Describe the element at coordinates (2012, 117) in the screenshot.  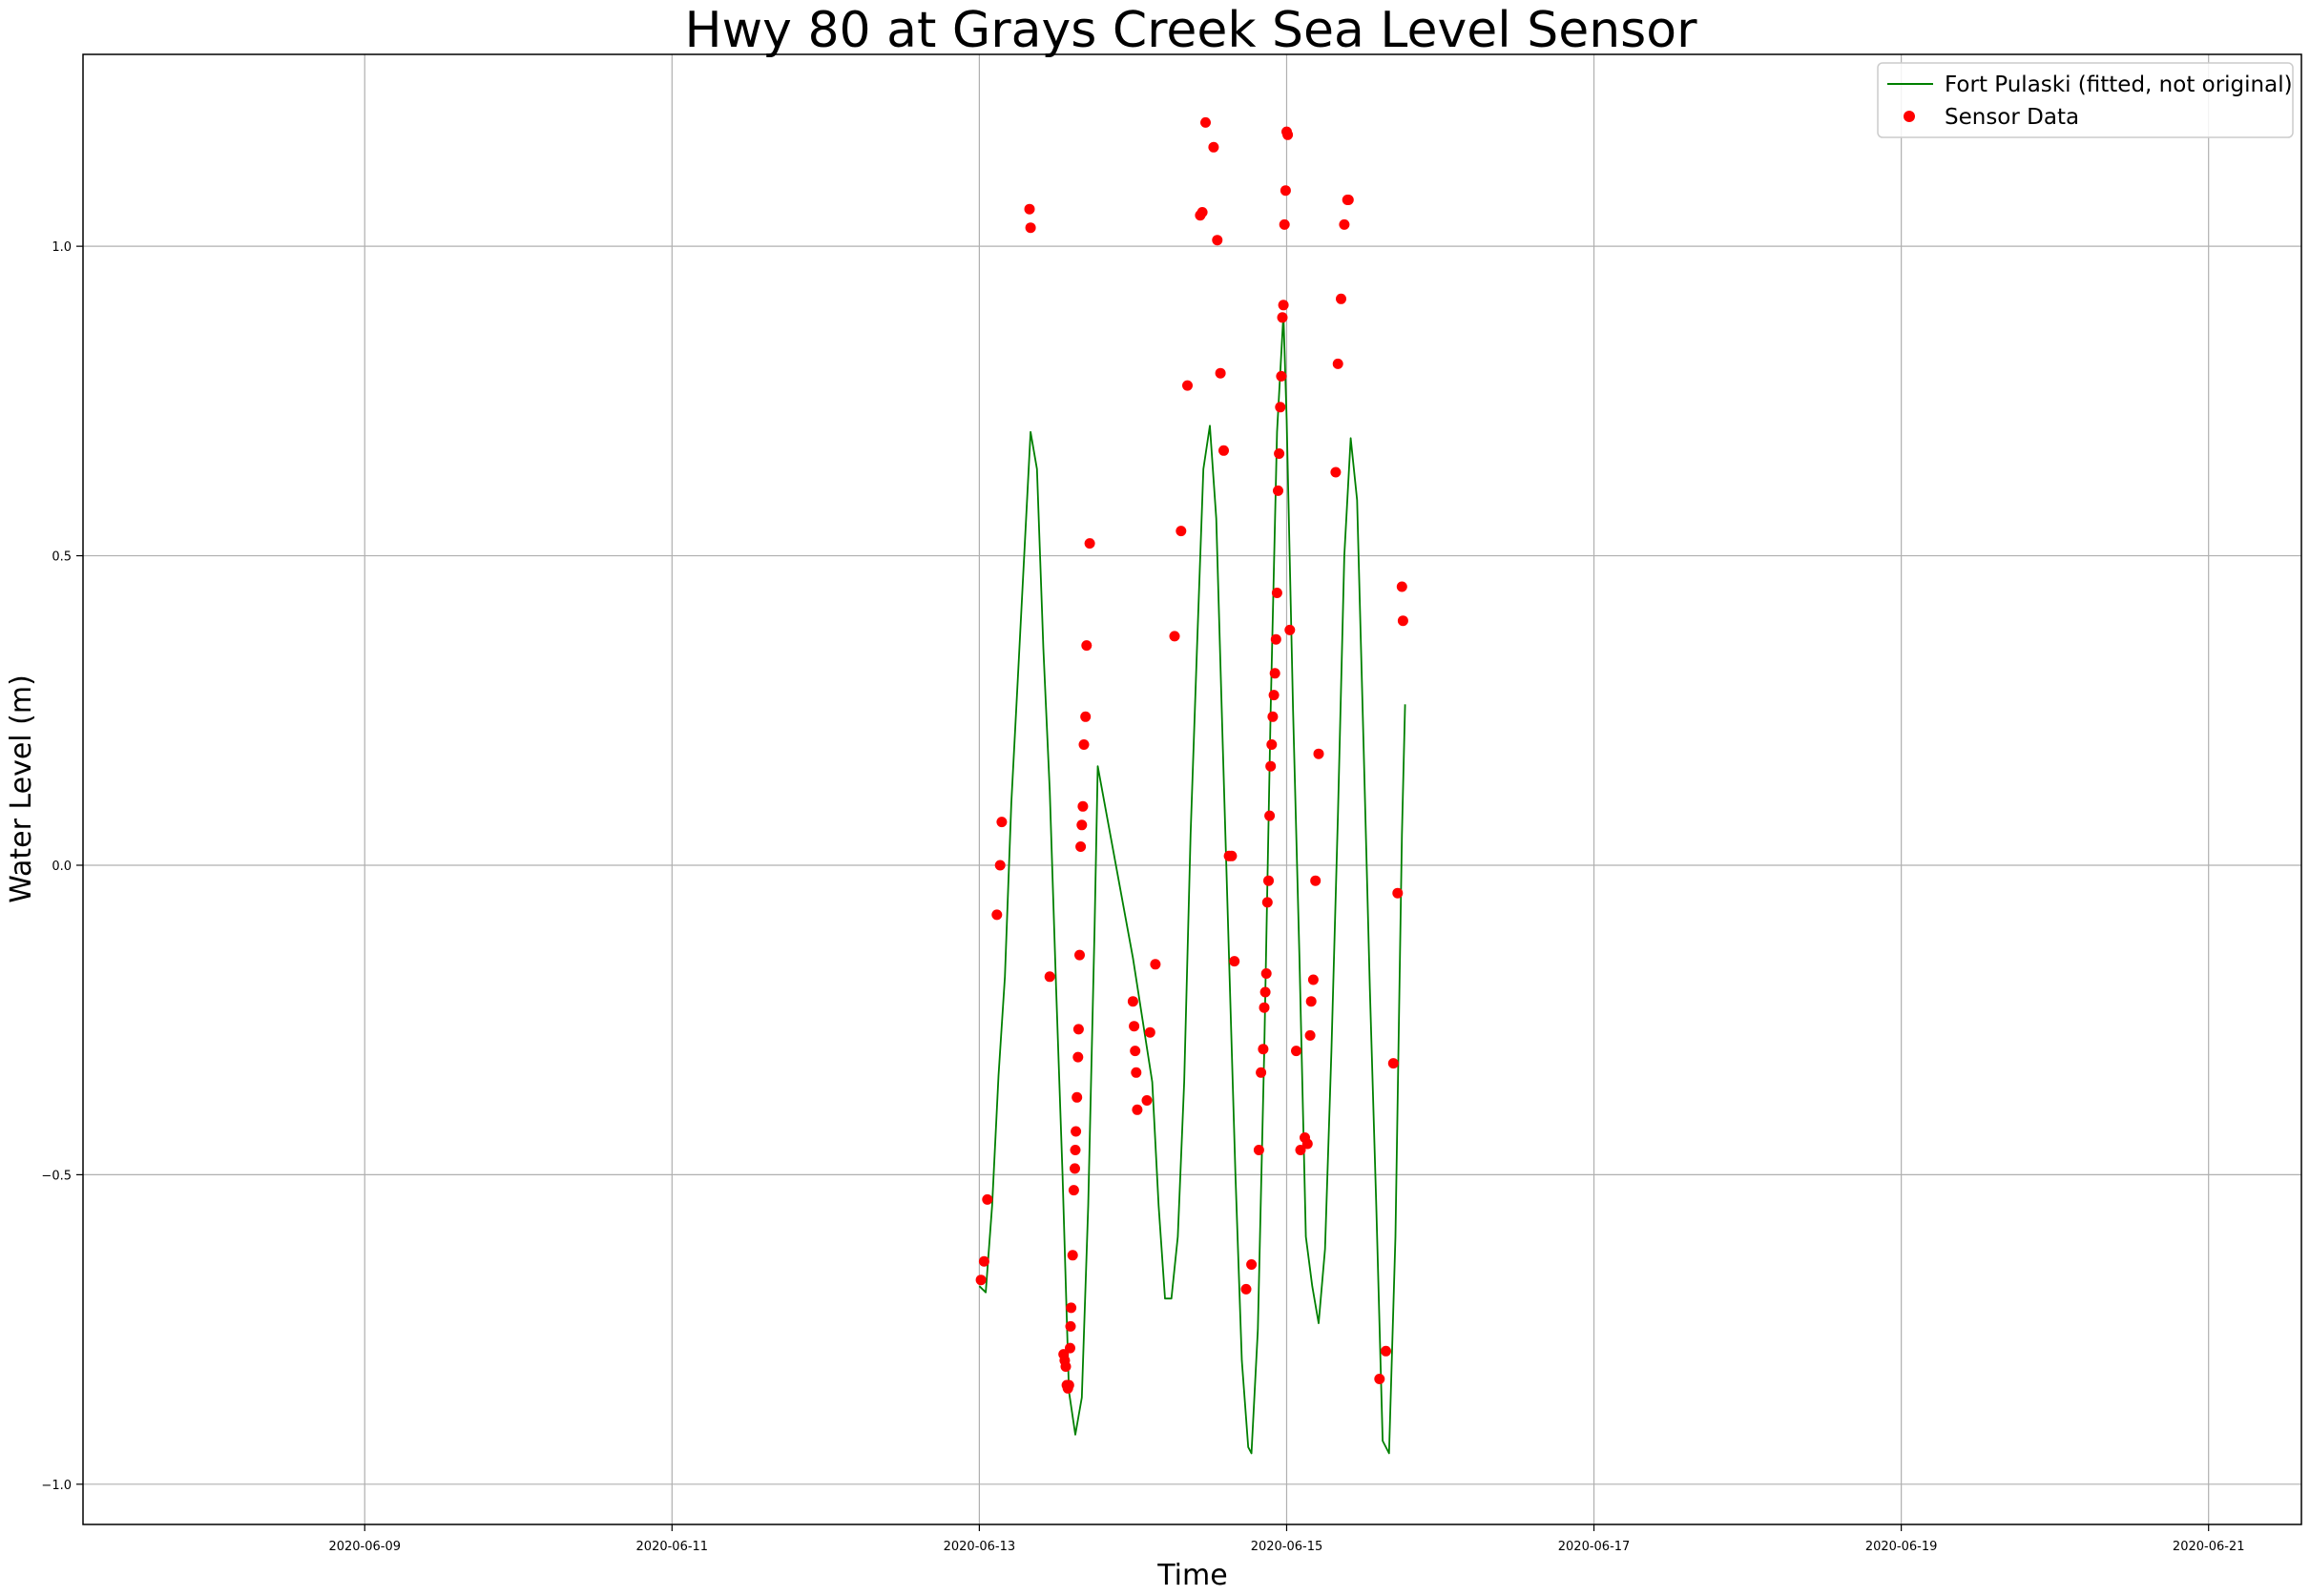
I see `legend-label-sensor-data: Sensor Data` at that location.